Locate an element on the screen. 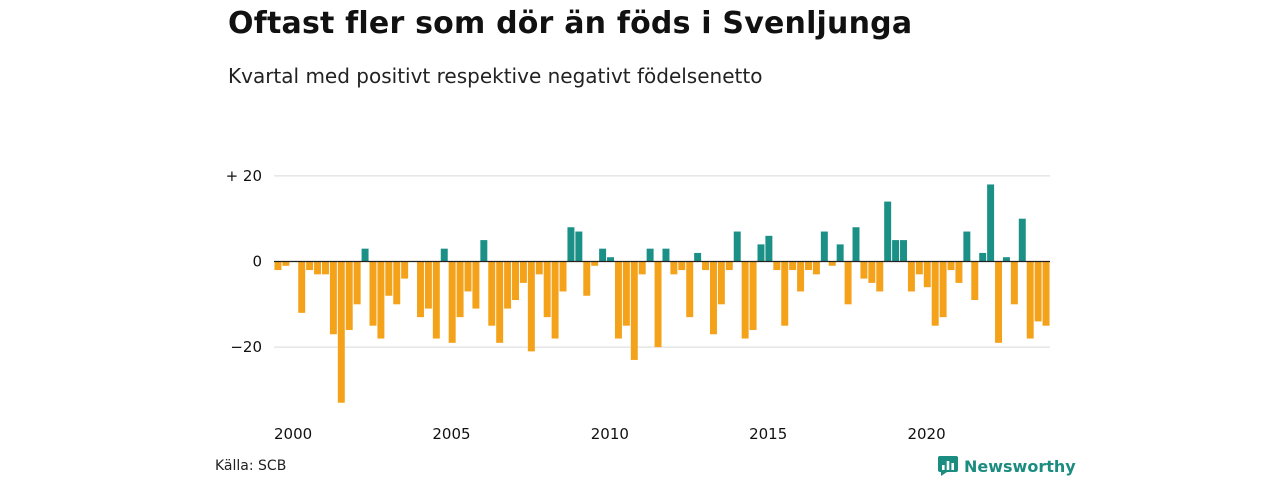 This screenshot has width=1280, height=480. x-tick-label: 2010 is located at coordinates (610, 434).